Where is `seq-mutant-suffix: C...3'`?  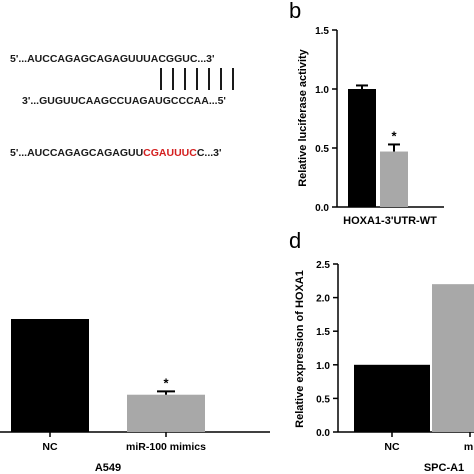
seq-mutant-suffix: C...3' is located at coordinates (209, 153).